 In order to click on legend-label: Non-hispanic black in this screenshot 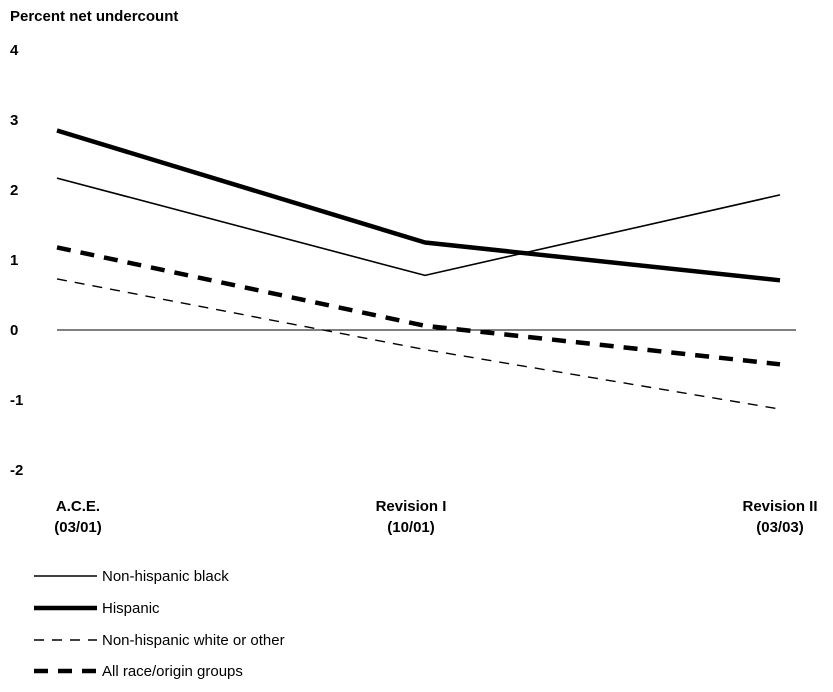, I will do `click(165, 576)`.